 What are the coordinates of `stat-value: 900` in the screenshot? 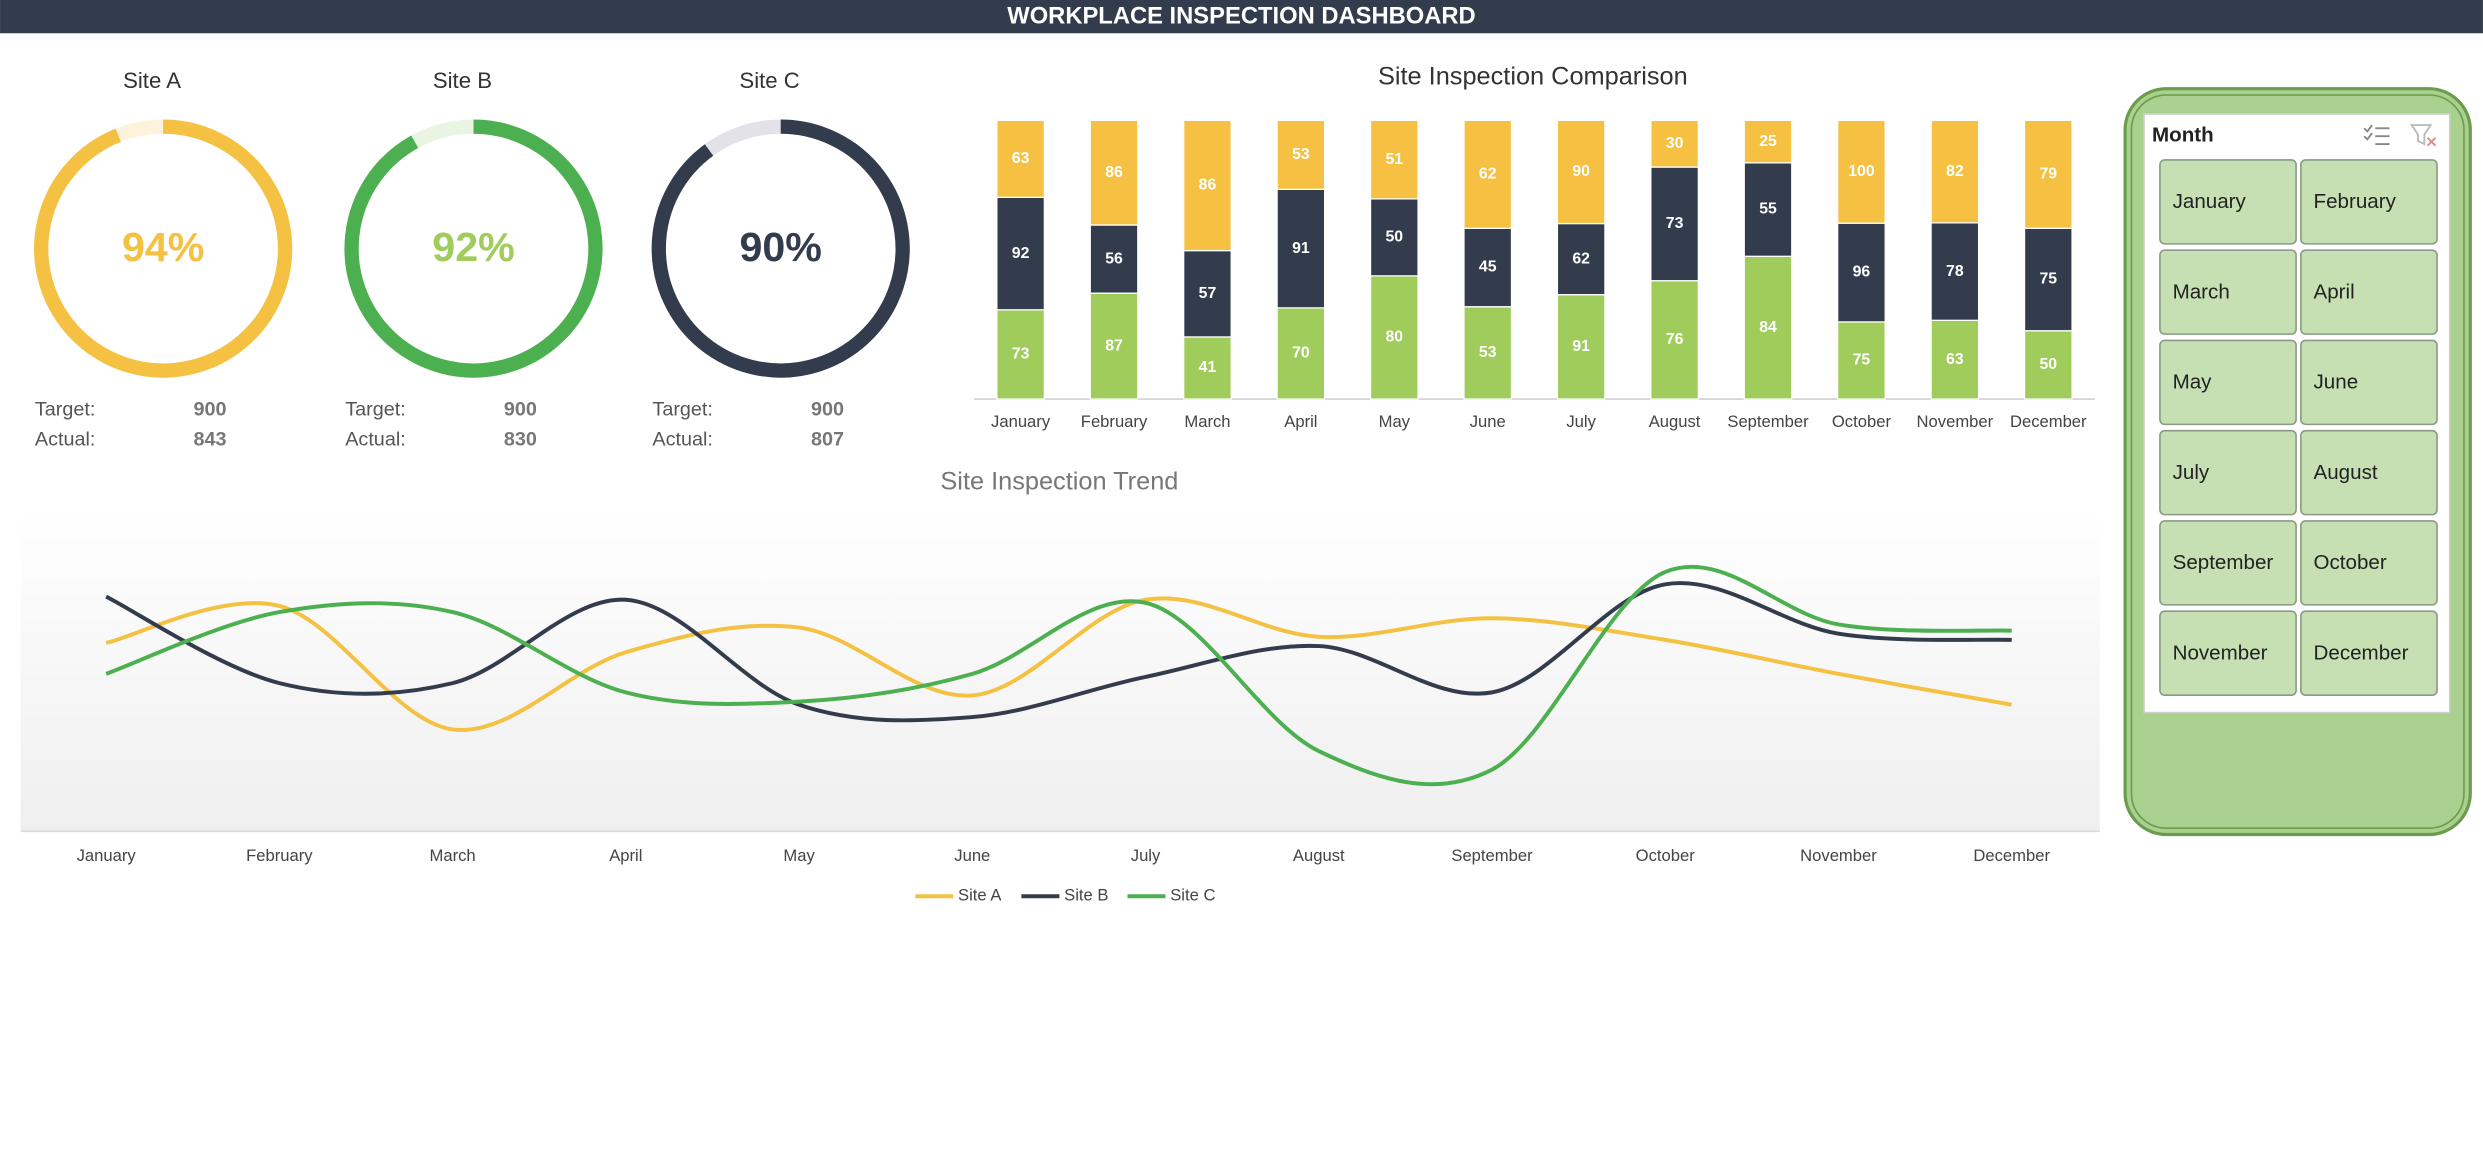 It's located at (209, 409).